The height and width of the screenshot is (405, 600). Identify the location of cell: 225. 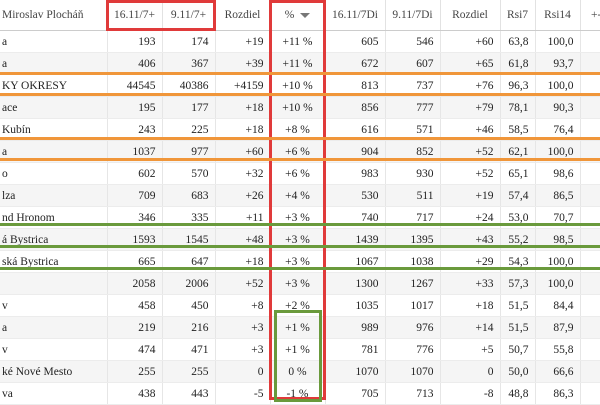
(189, 129).